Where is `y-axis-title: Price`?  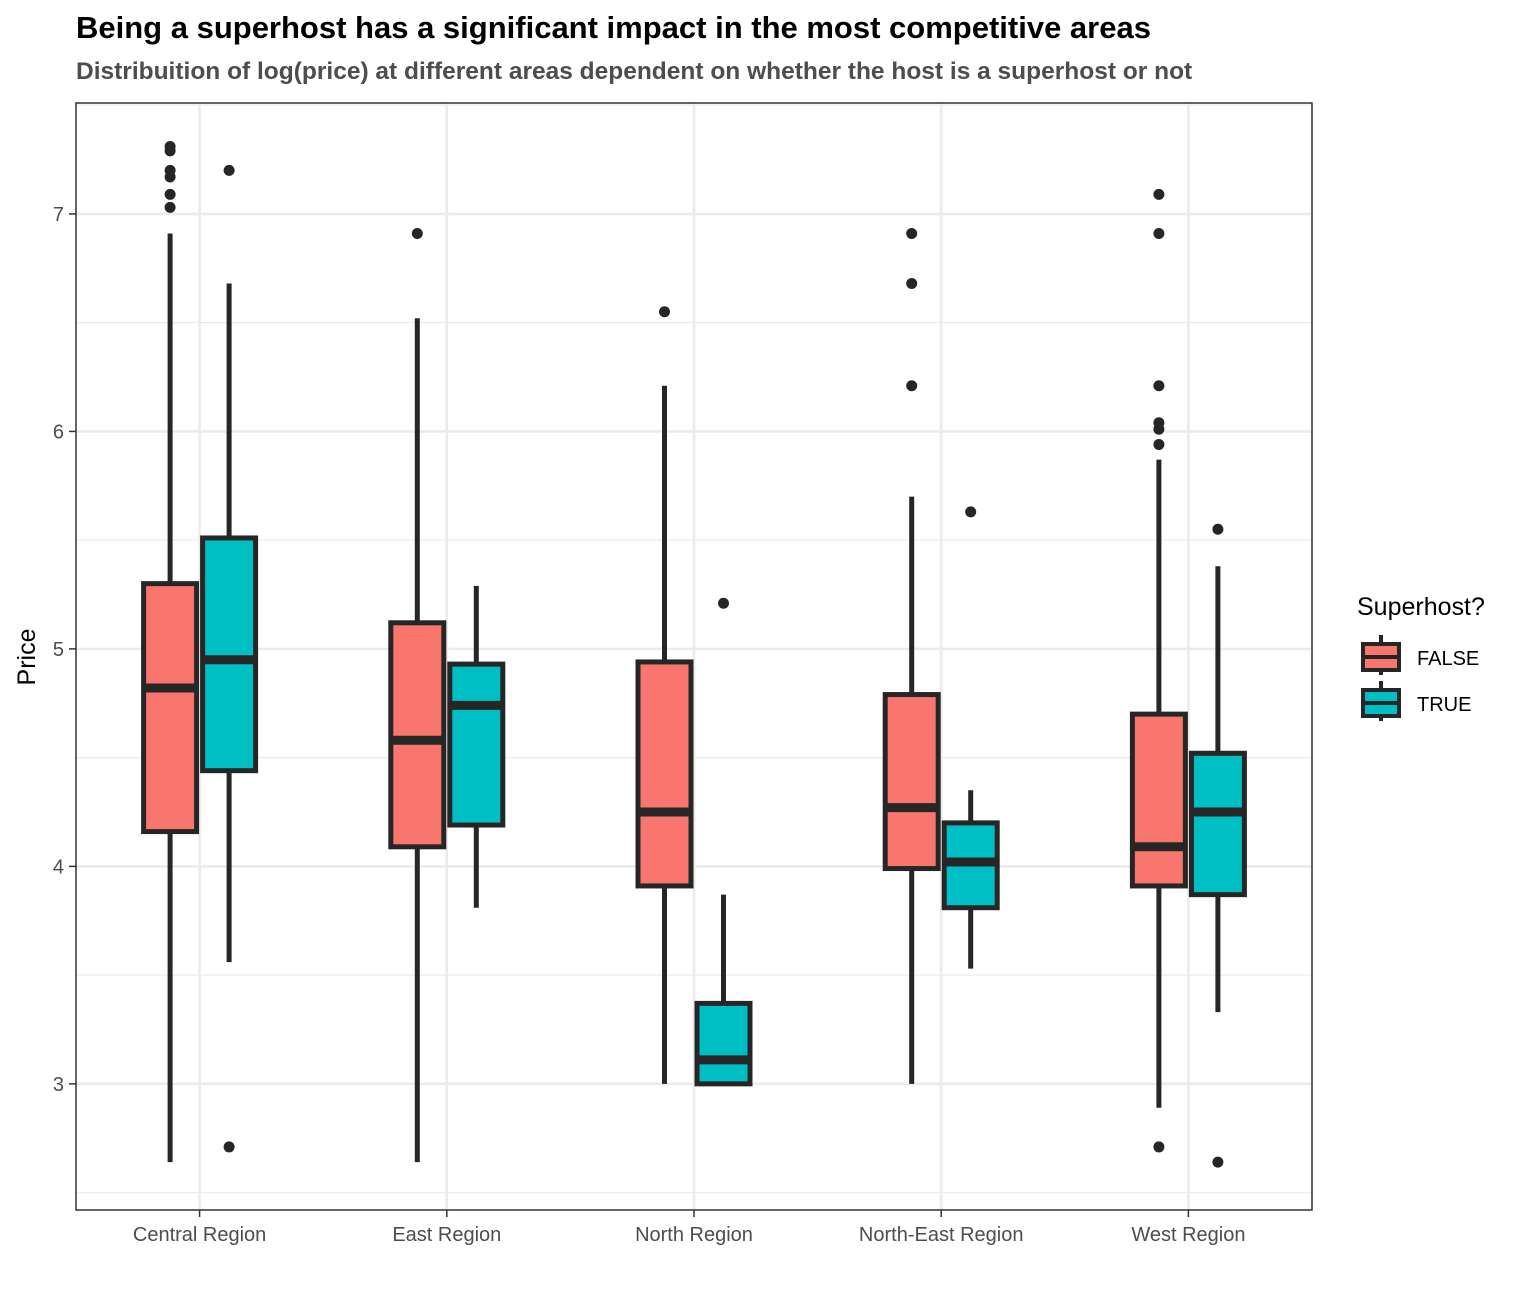
y-axis-title: Price is located at coordinates (27, 657).